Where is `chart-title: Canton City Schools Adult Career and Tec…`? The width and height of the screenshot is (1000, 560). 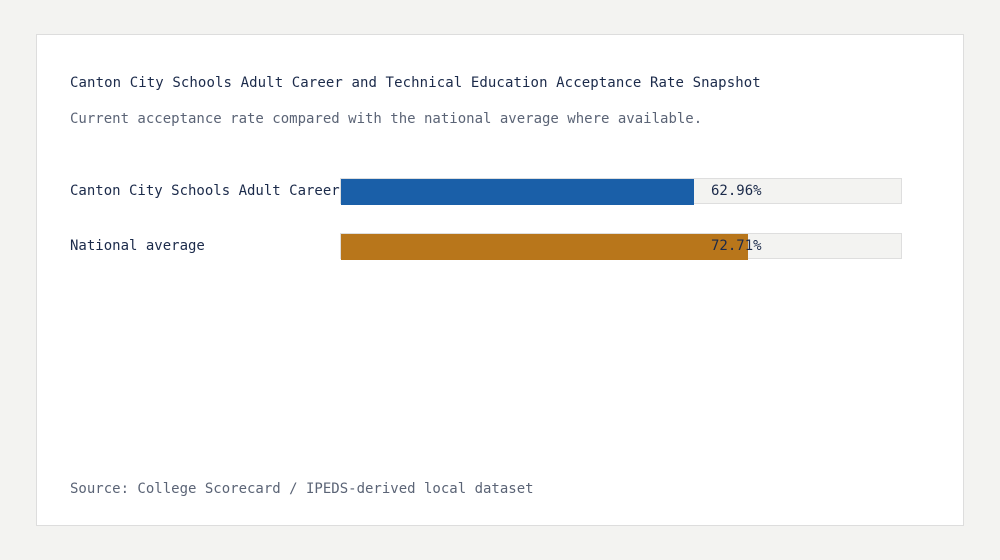
chart-title: Canton City Schools Adult Career and Tec… is located at coordinates (415, 83).